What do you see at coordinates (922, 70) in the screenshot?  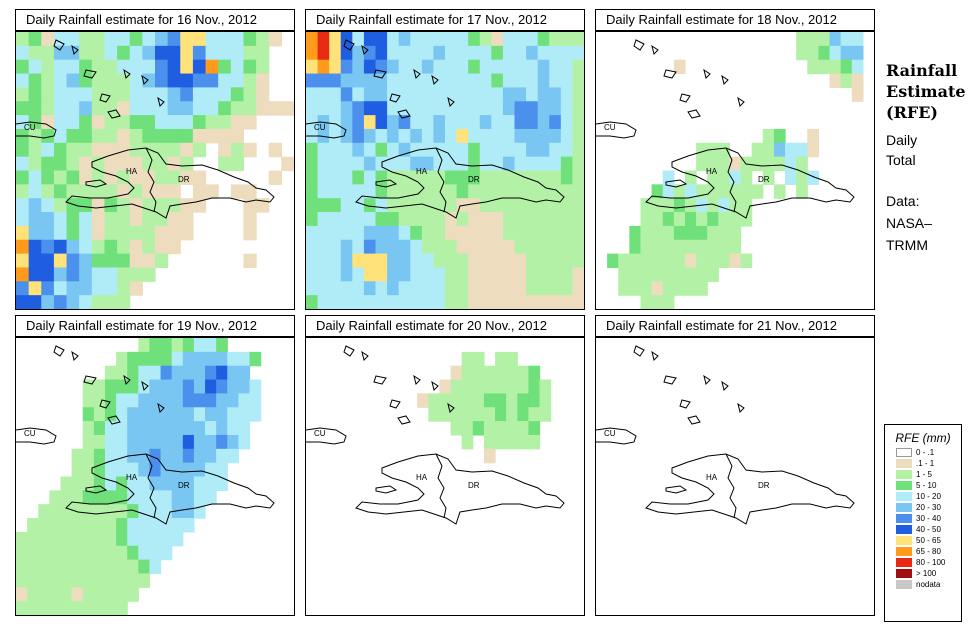 I see `side-title-line: Rainfall` at bounding box center [922, 70].